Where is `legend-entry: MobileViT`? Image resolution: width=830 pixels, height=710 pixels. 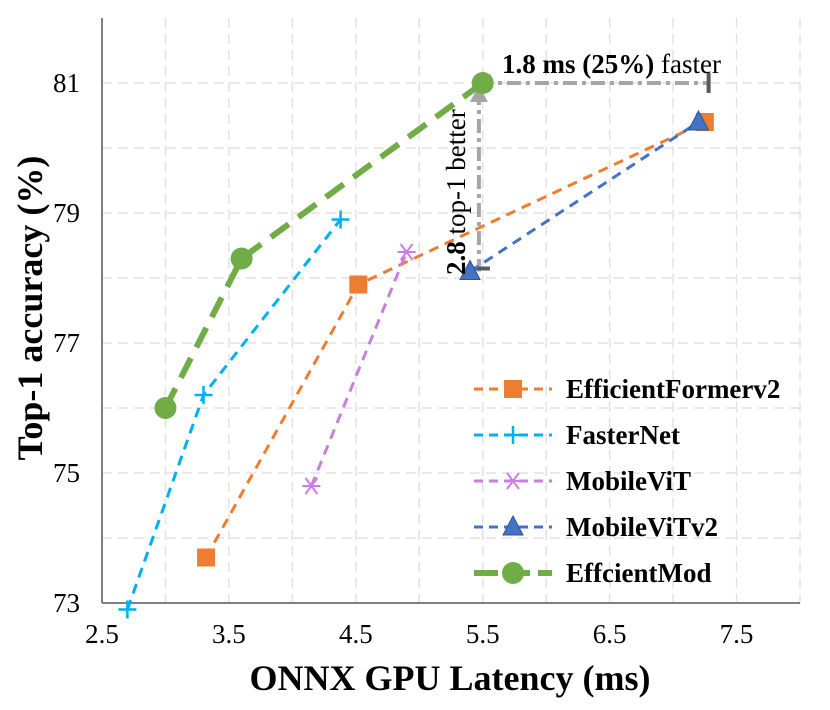 legend-entry: MobileViT is located at coordinates (628, 481).